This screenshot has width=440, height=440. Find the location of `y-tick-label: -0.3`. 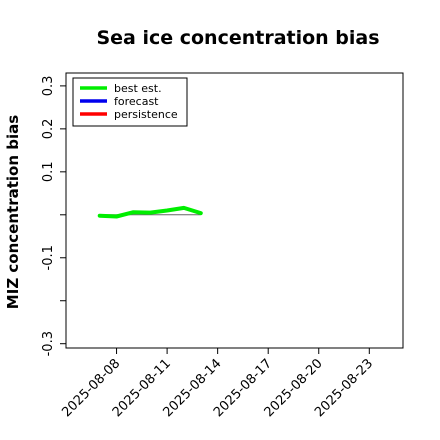

y-tick-label: -0.3 is located at coordinates (48, 343).